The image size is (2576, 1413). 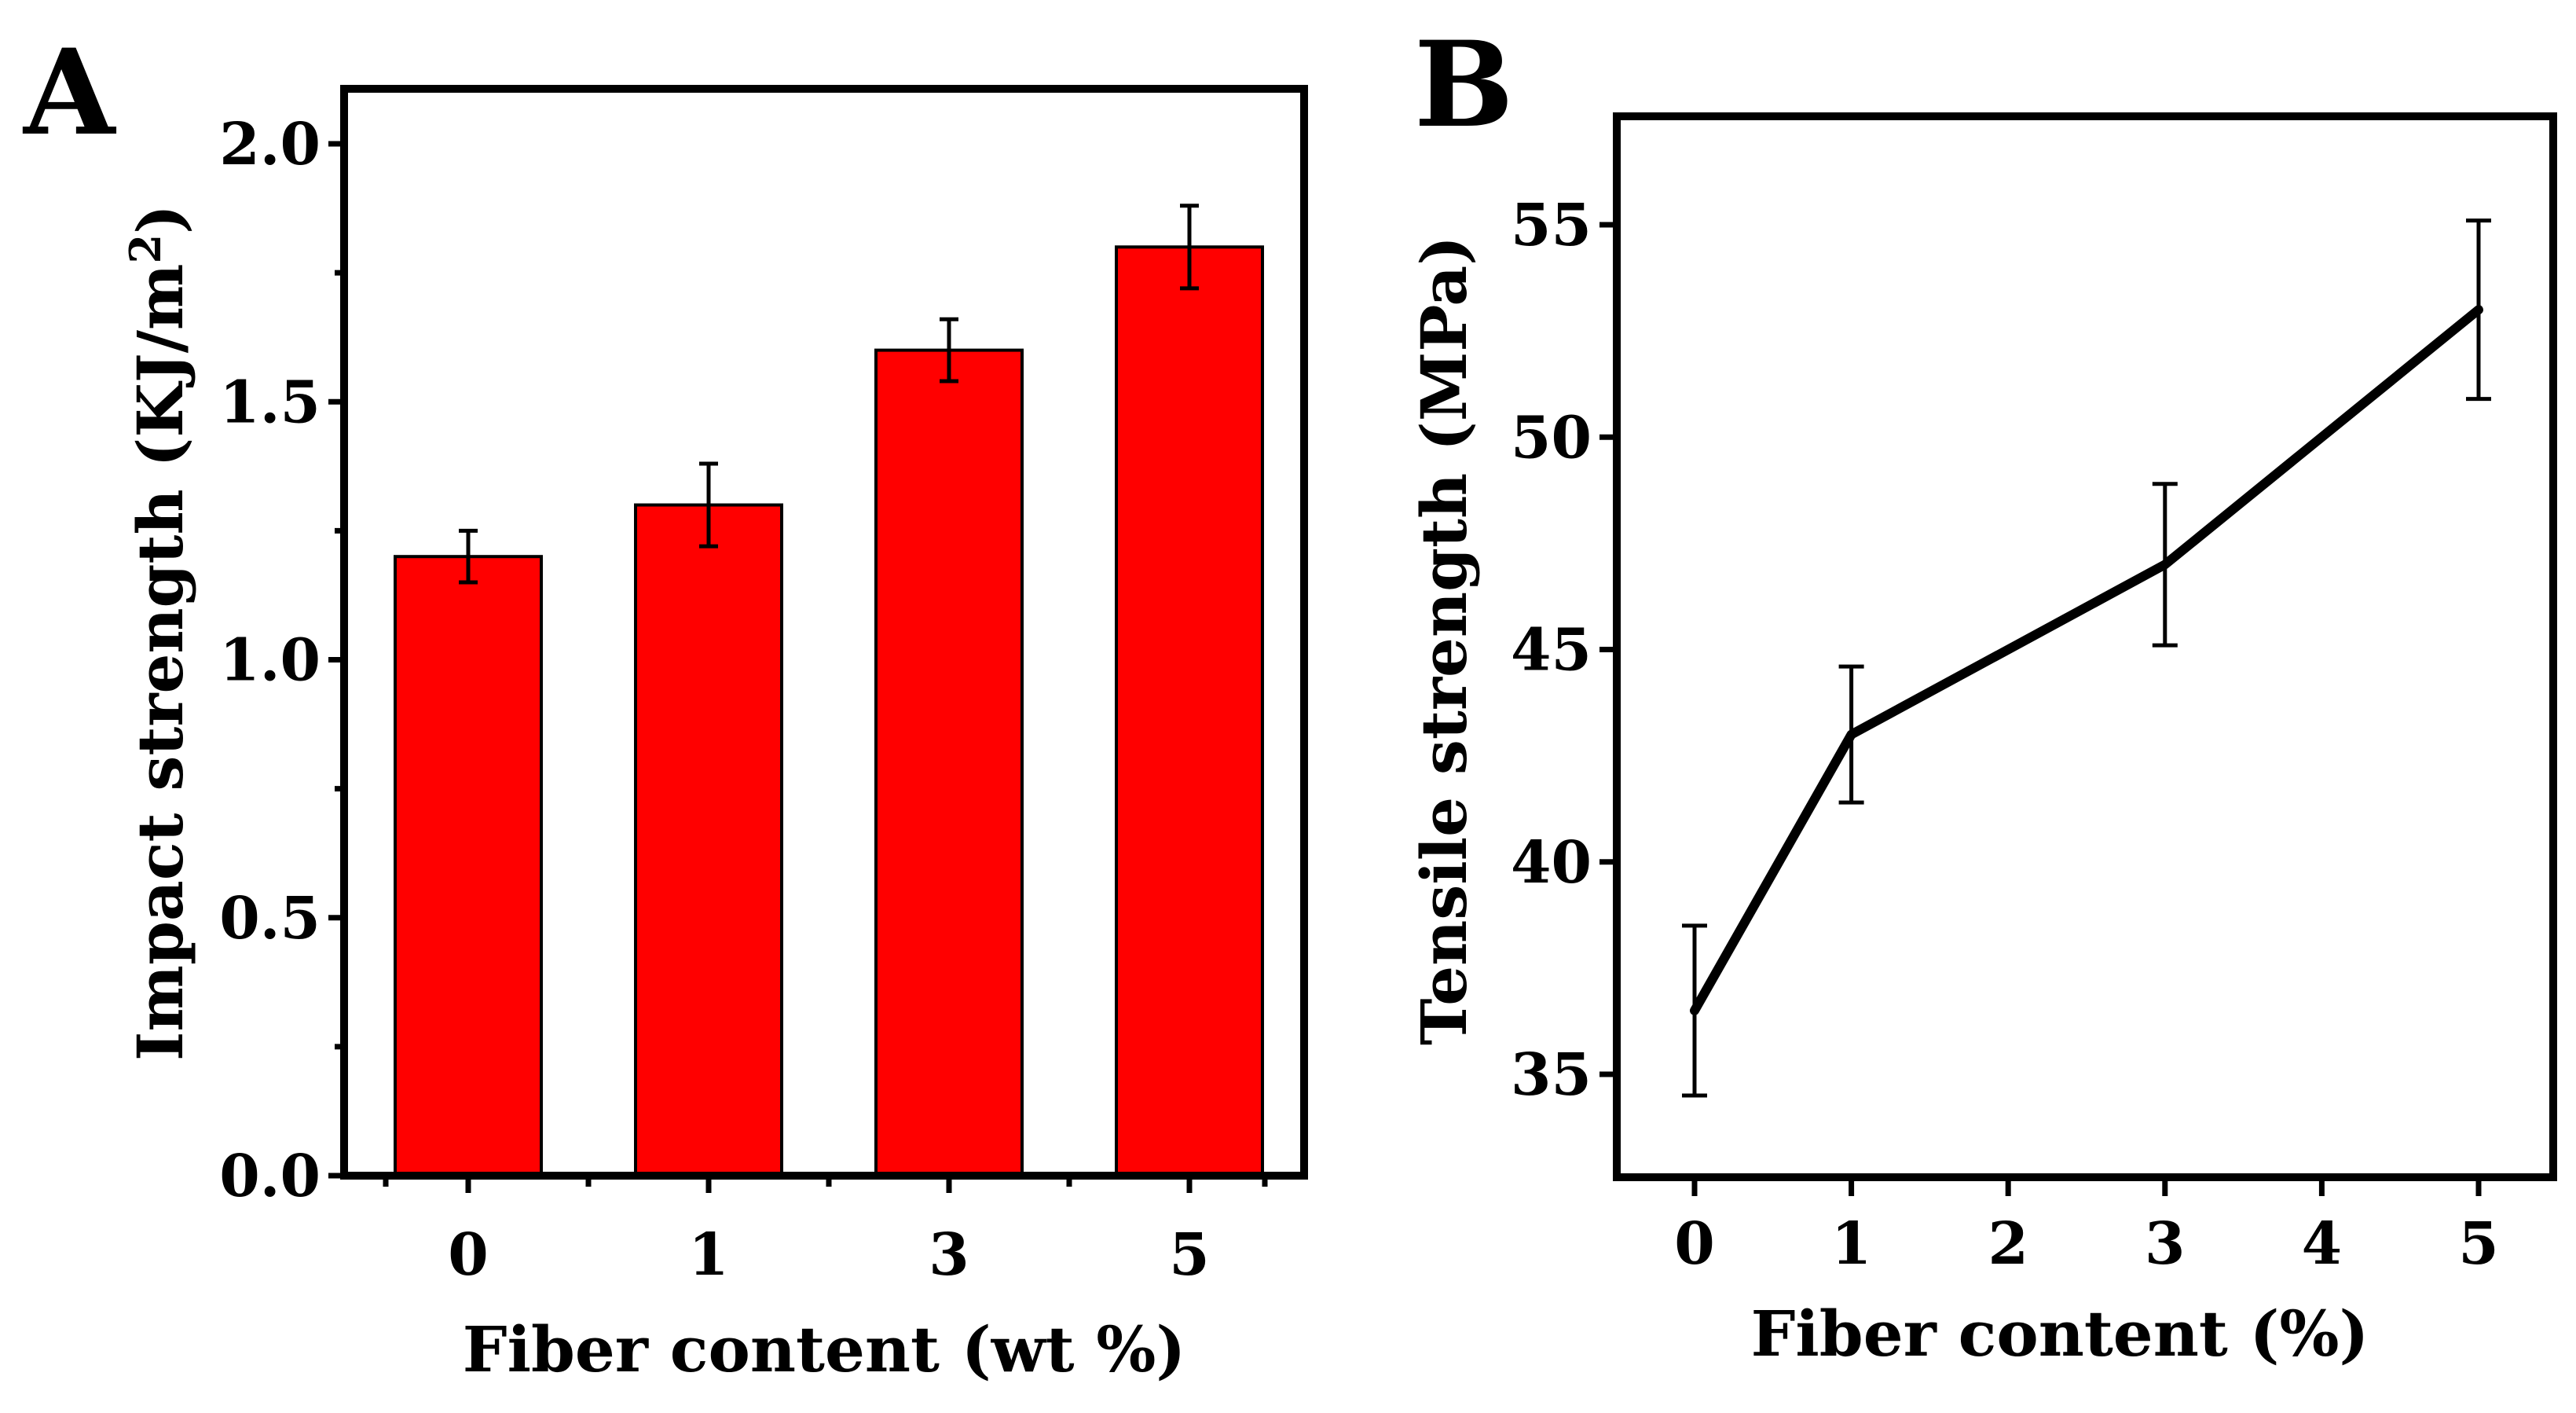 What do you see at coordinates (1464, 85) in the screenshot?
I see `panel-b-letter: B` at bounding box center [1464, 85].